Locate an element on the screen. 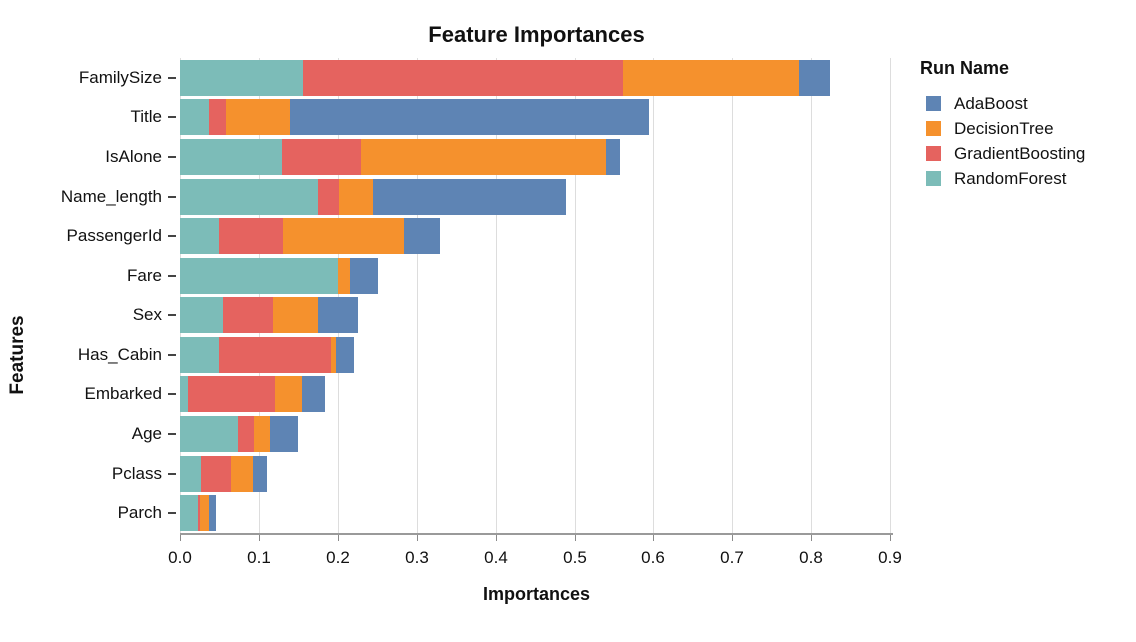  y-tick-label: FamilySize is located at coordinates (120, 77).